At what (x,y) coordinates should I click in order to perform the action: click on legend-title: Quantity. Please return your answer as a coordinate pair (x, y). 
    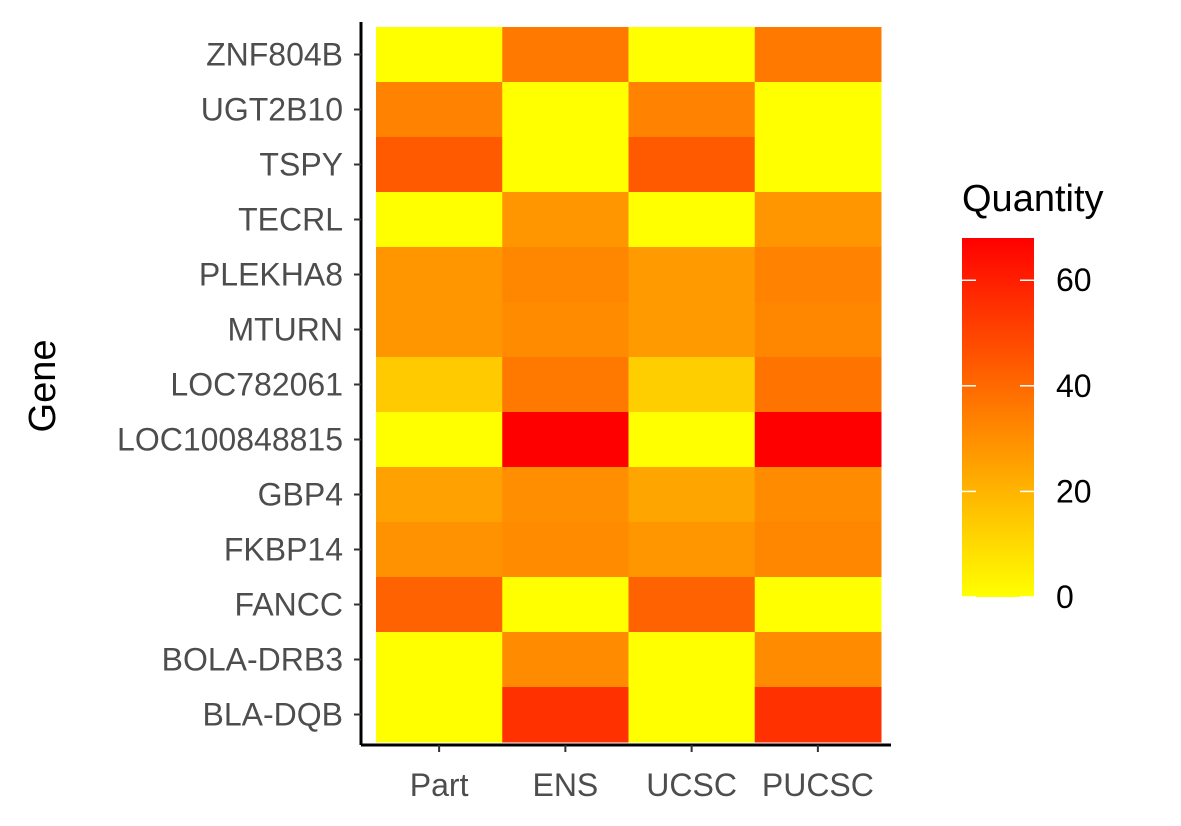
    Looking at the image, I should click on (1033, 199).